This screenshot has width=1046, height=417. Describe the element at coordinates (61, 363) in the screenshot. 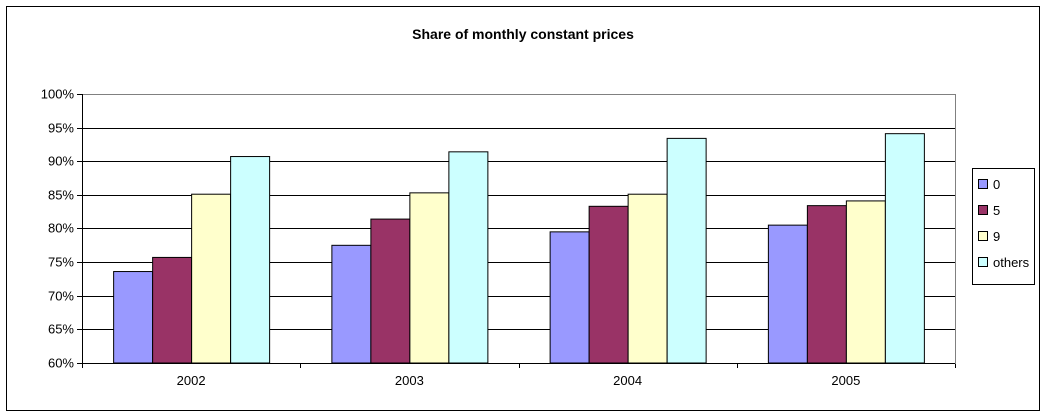

I see `y-tick-label: 60%` at that location.